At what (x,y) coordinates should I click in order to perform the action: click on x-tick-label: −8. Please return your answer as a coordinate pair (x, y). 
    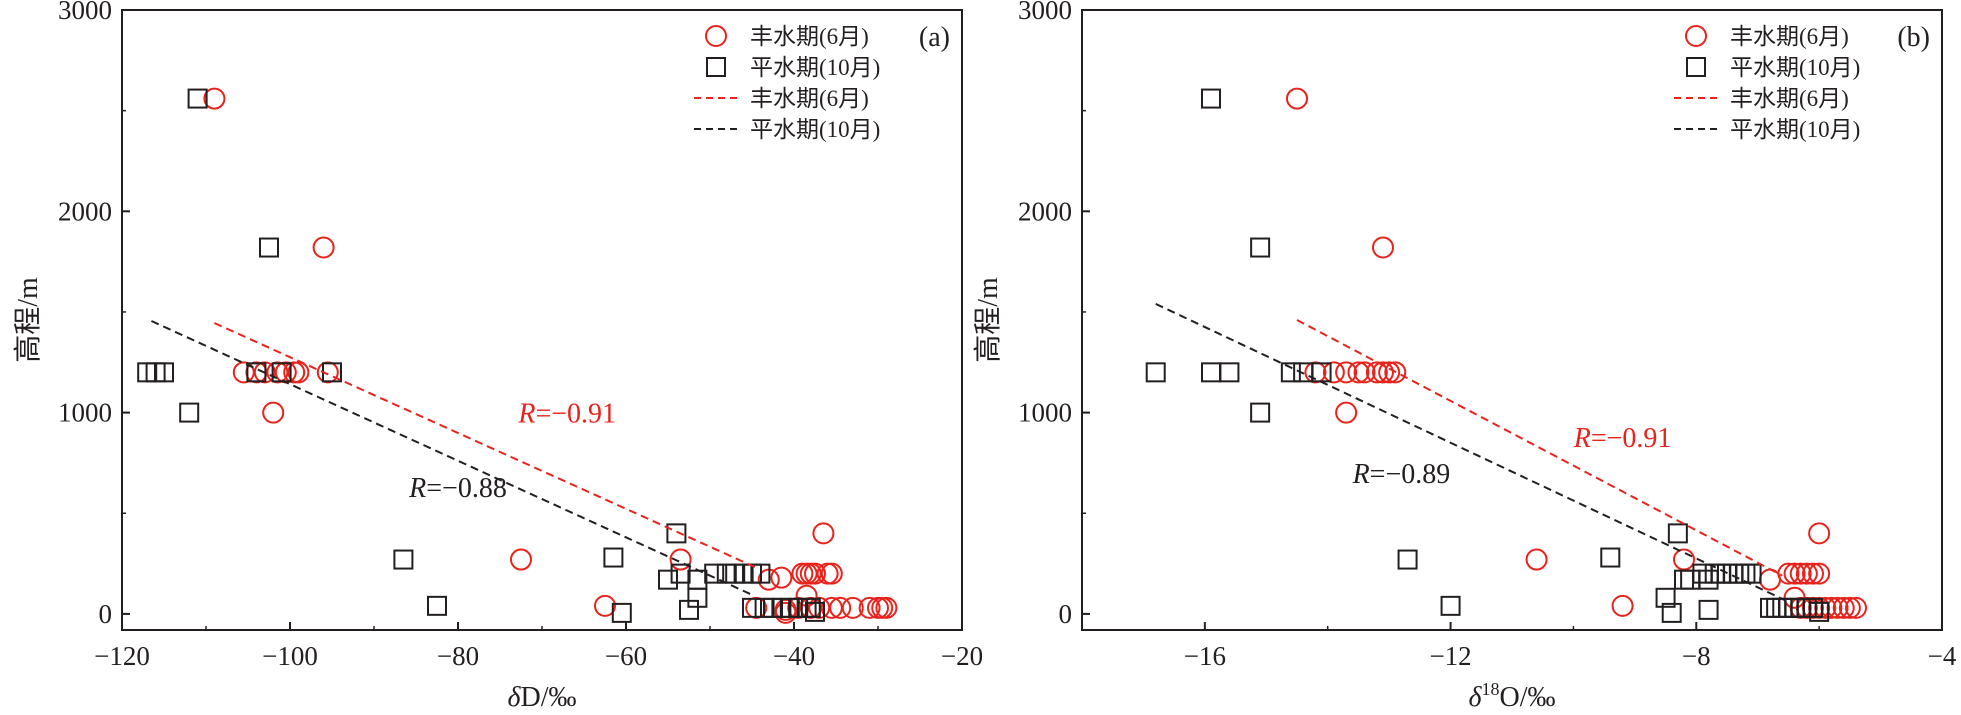
    Looking at the image, I should click on (1696, 656).